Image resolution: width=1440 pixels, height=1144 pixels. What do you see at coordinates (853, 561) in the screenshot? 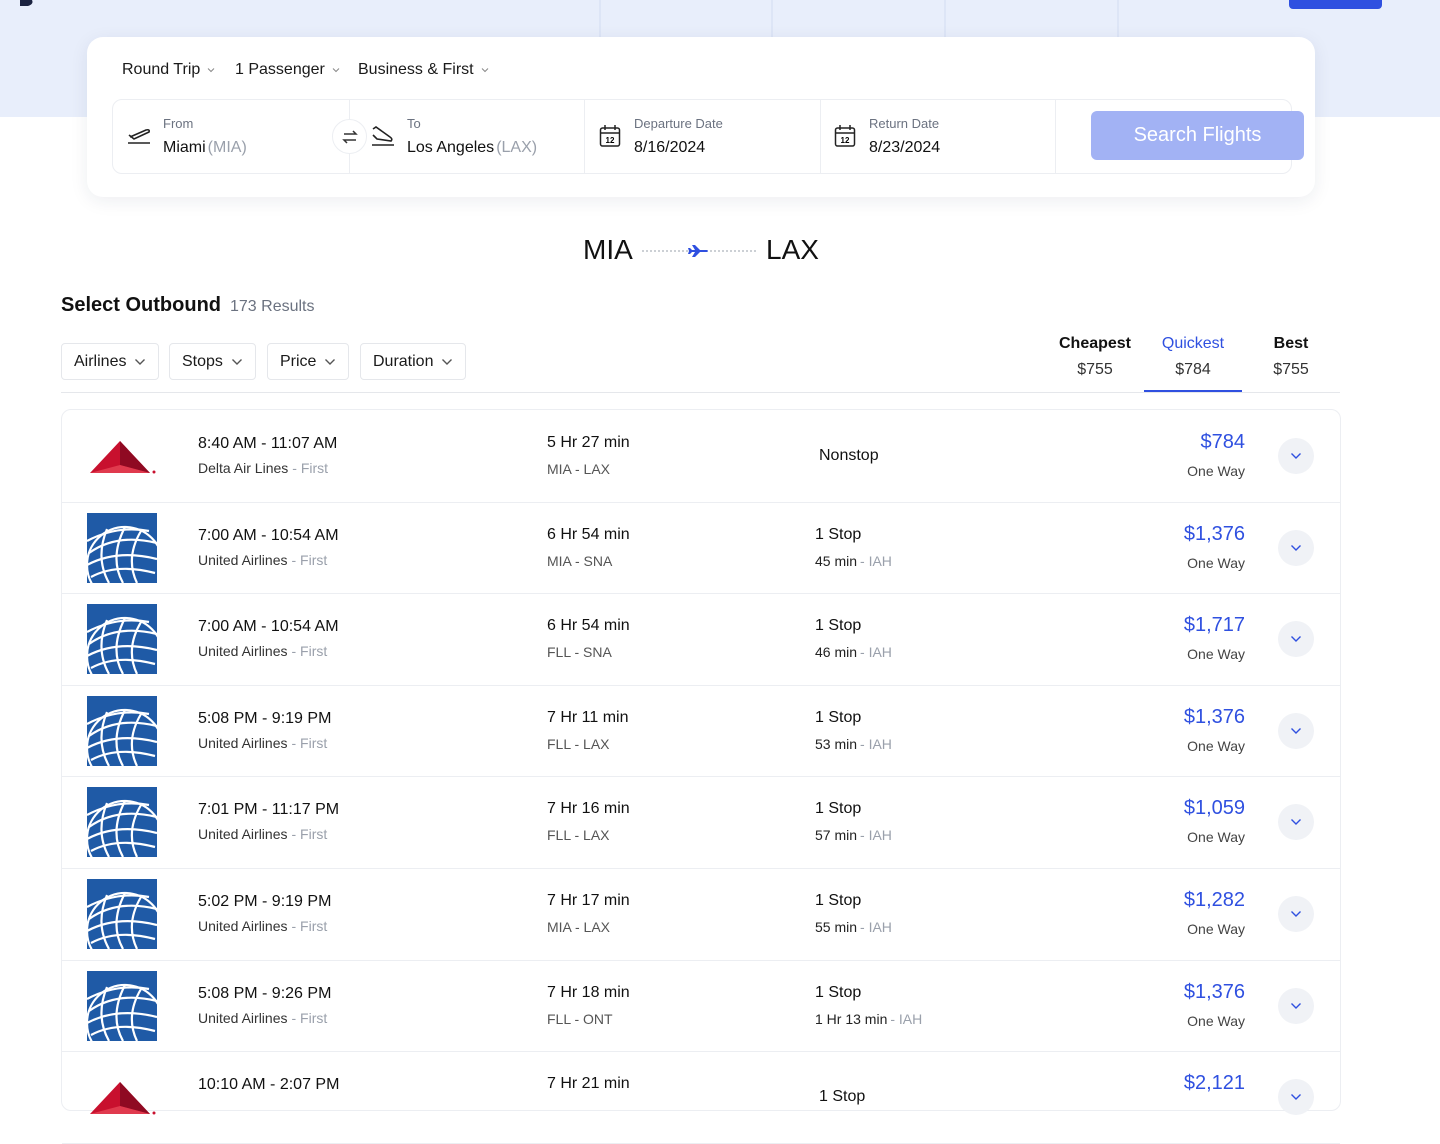
I see `layover-info: 45 min - IAH` at bounding box center [853, 561].